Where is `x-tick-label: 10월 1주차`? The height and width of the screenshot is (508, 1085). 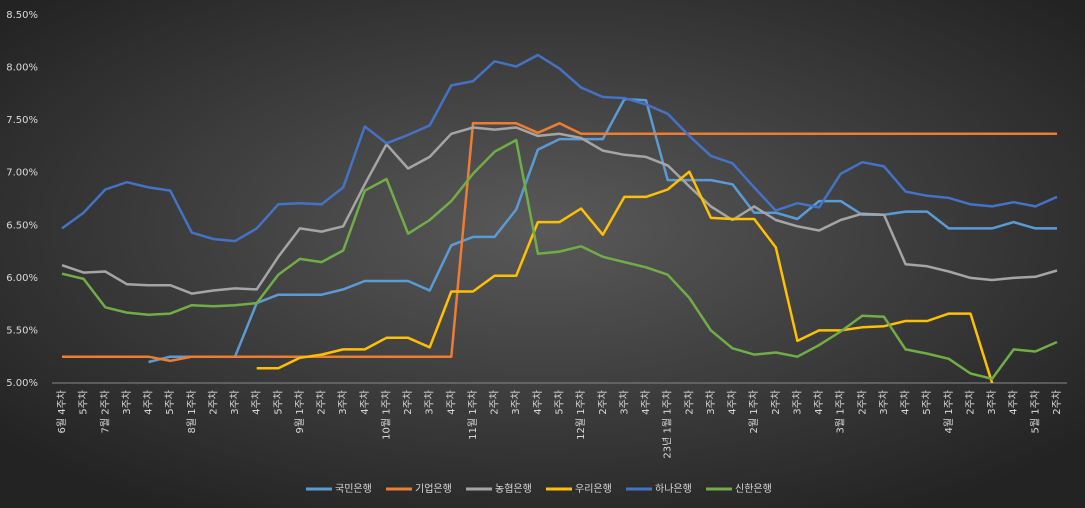
x-tick-label: 10월 1주차 is located at coordinates (386, 415).